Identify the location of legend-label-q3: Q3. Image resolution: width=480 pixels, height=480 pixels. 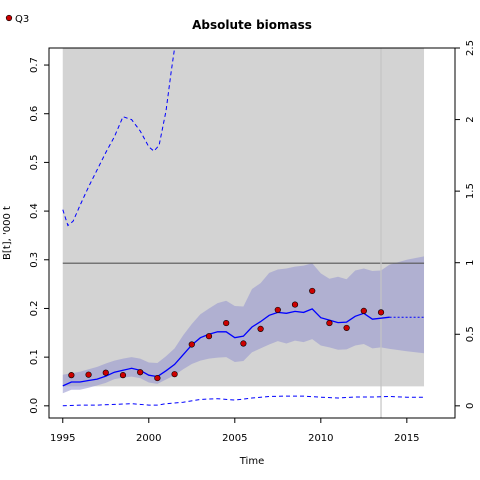
(22, 19).